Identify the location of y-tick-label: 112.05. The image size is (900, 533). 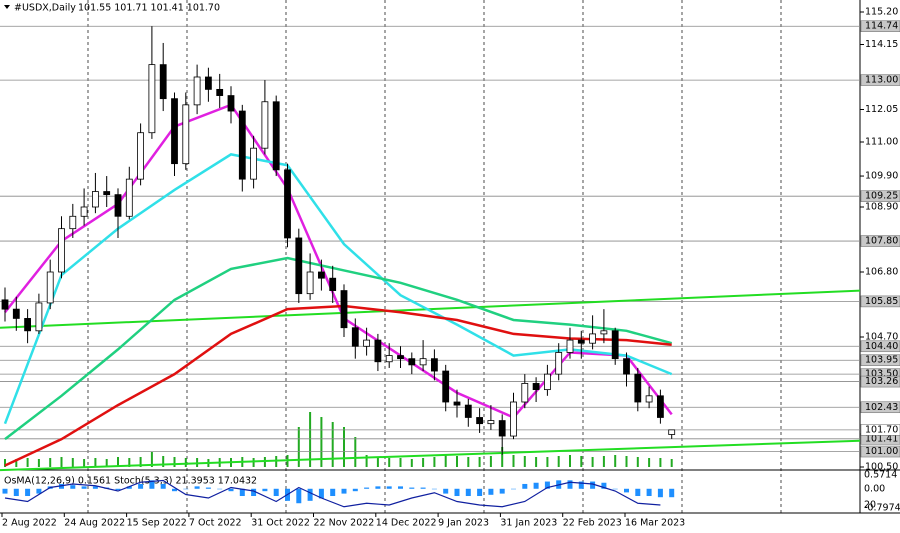
(881, 109).